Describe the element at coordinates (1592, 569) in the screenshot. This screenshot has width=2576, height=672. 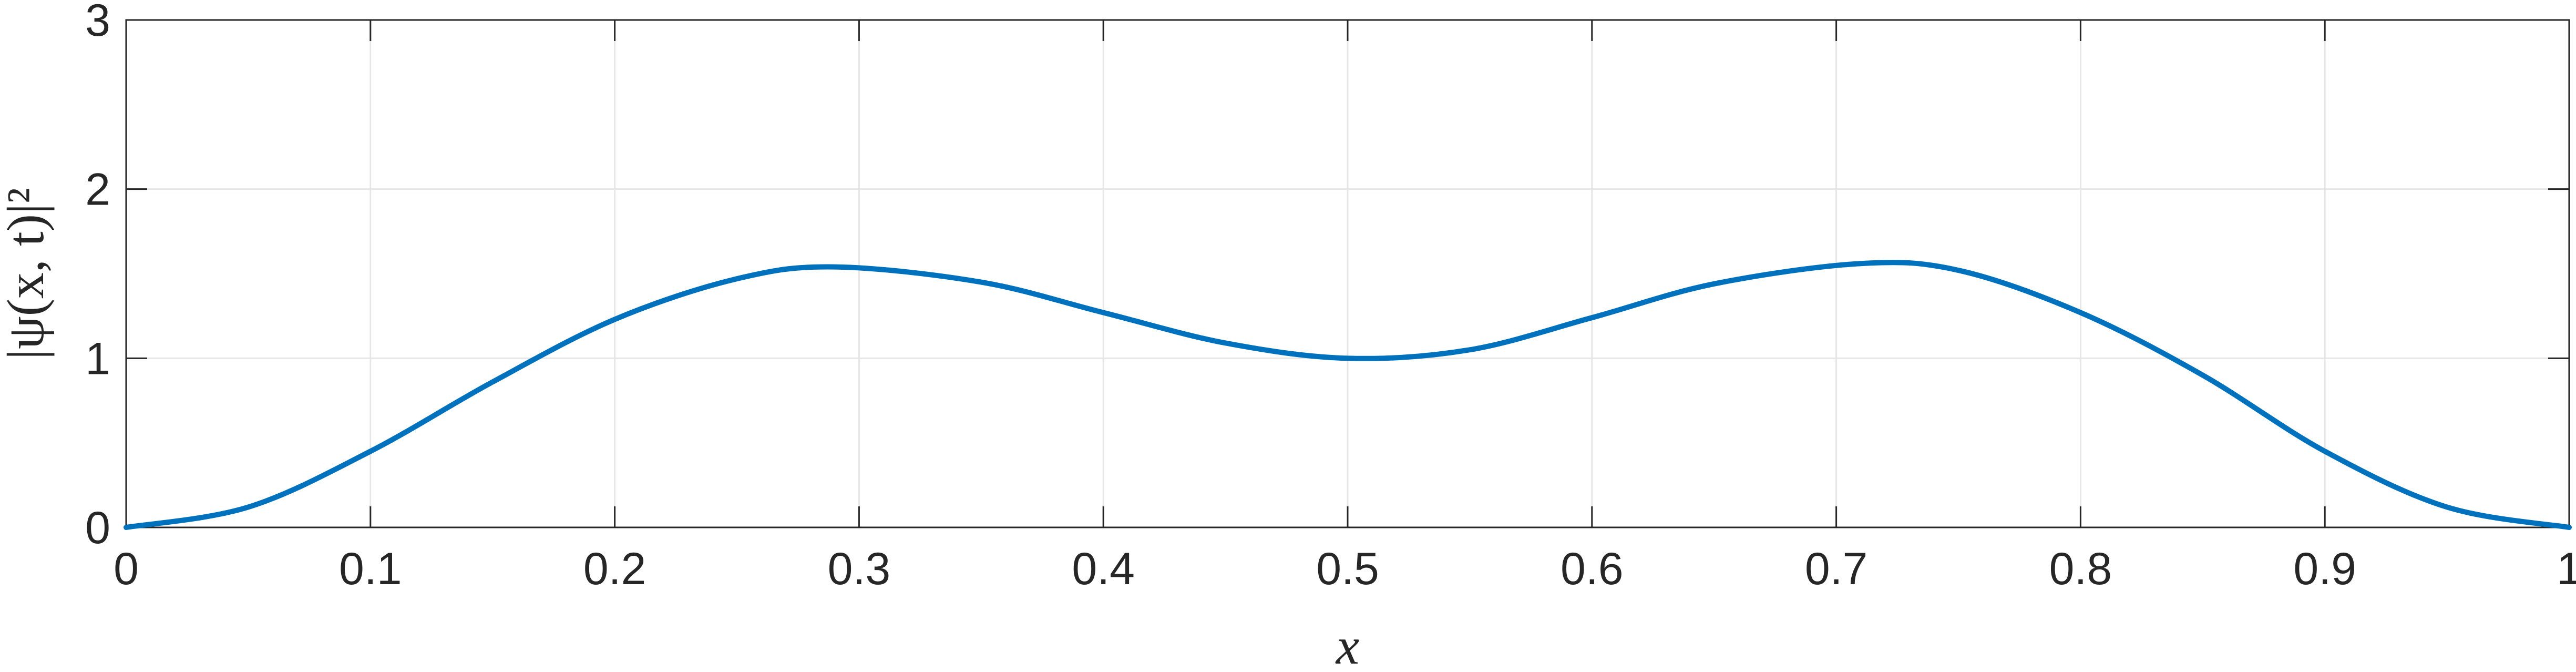
I see `x-tick-label: 0.6` at that location.